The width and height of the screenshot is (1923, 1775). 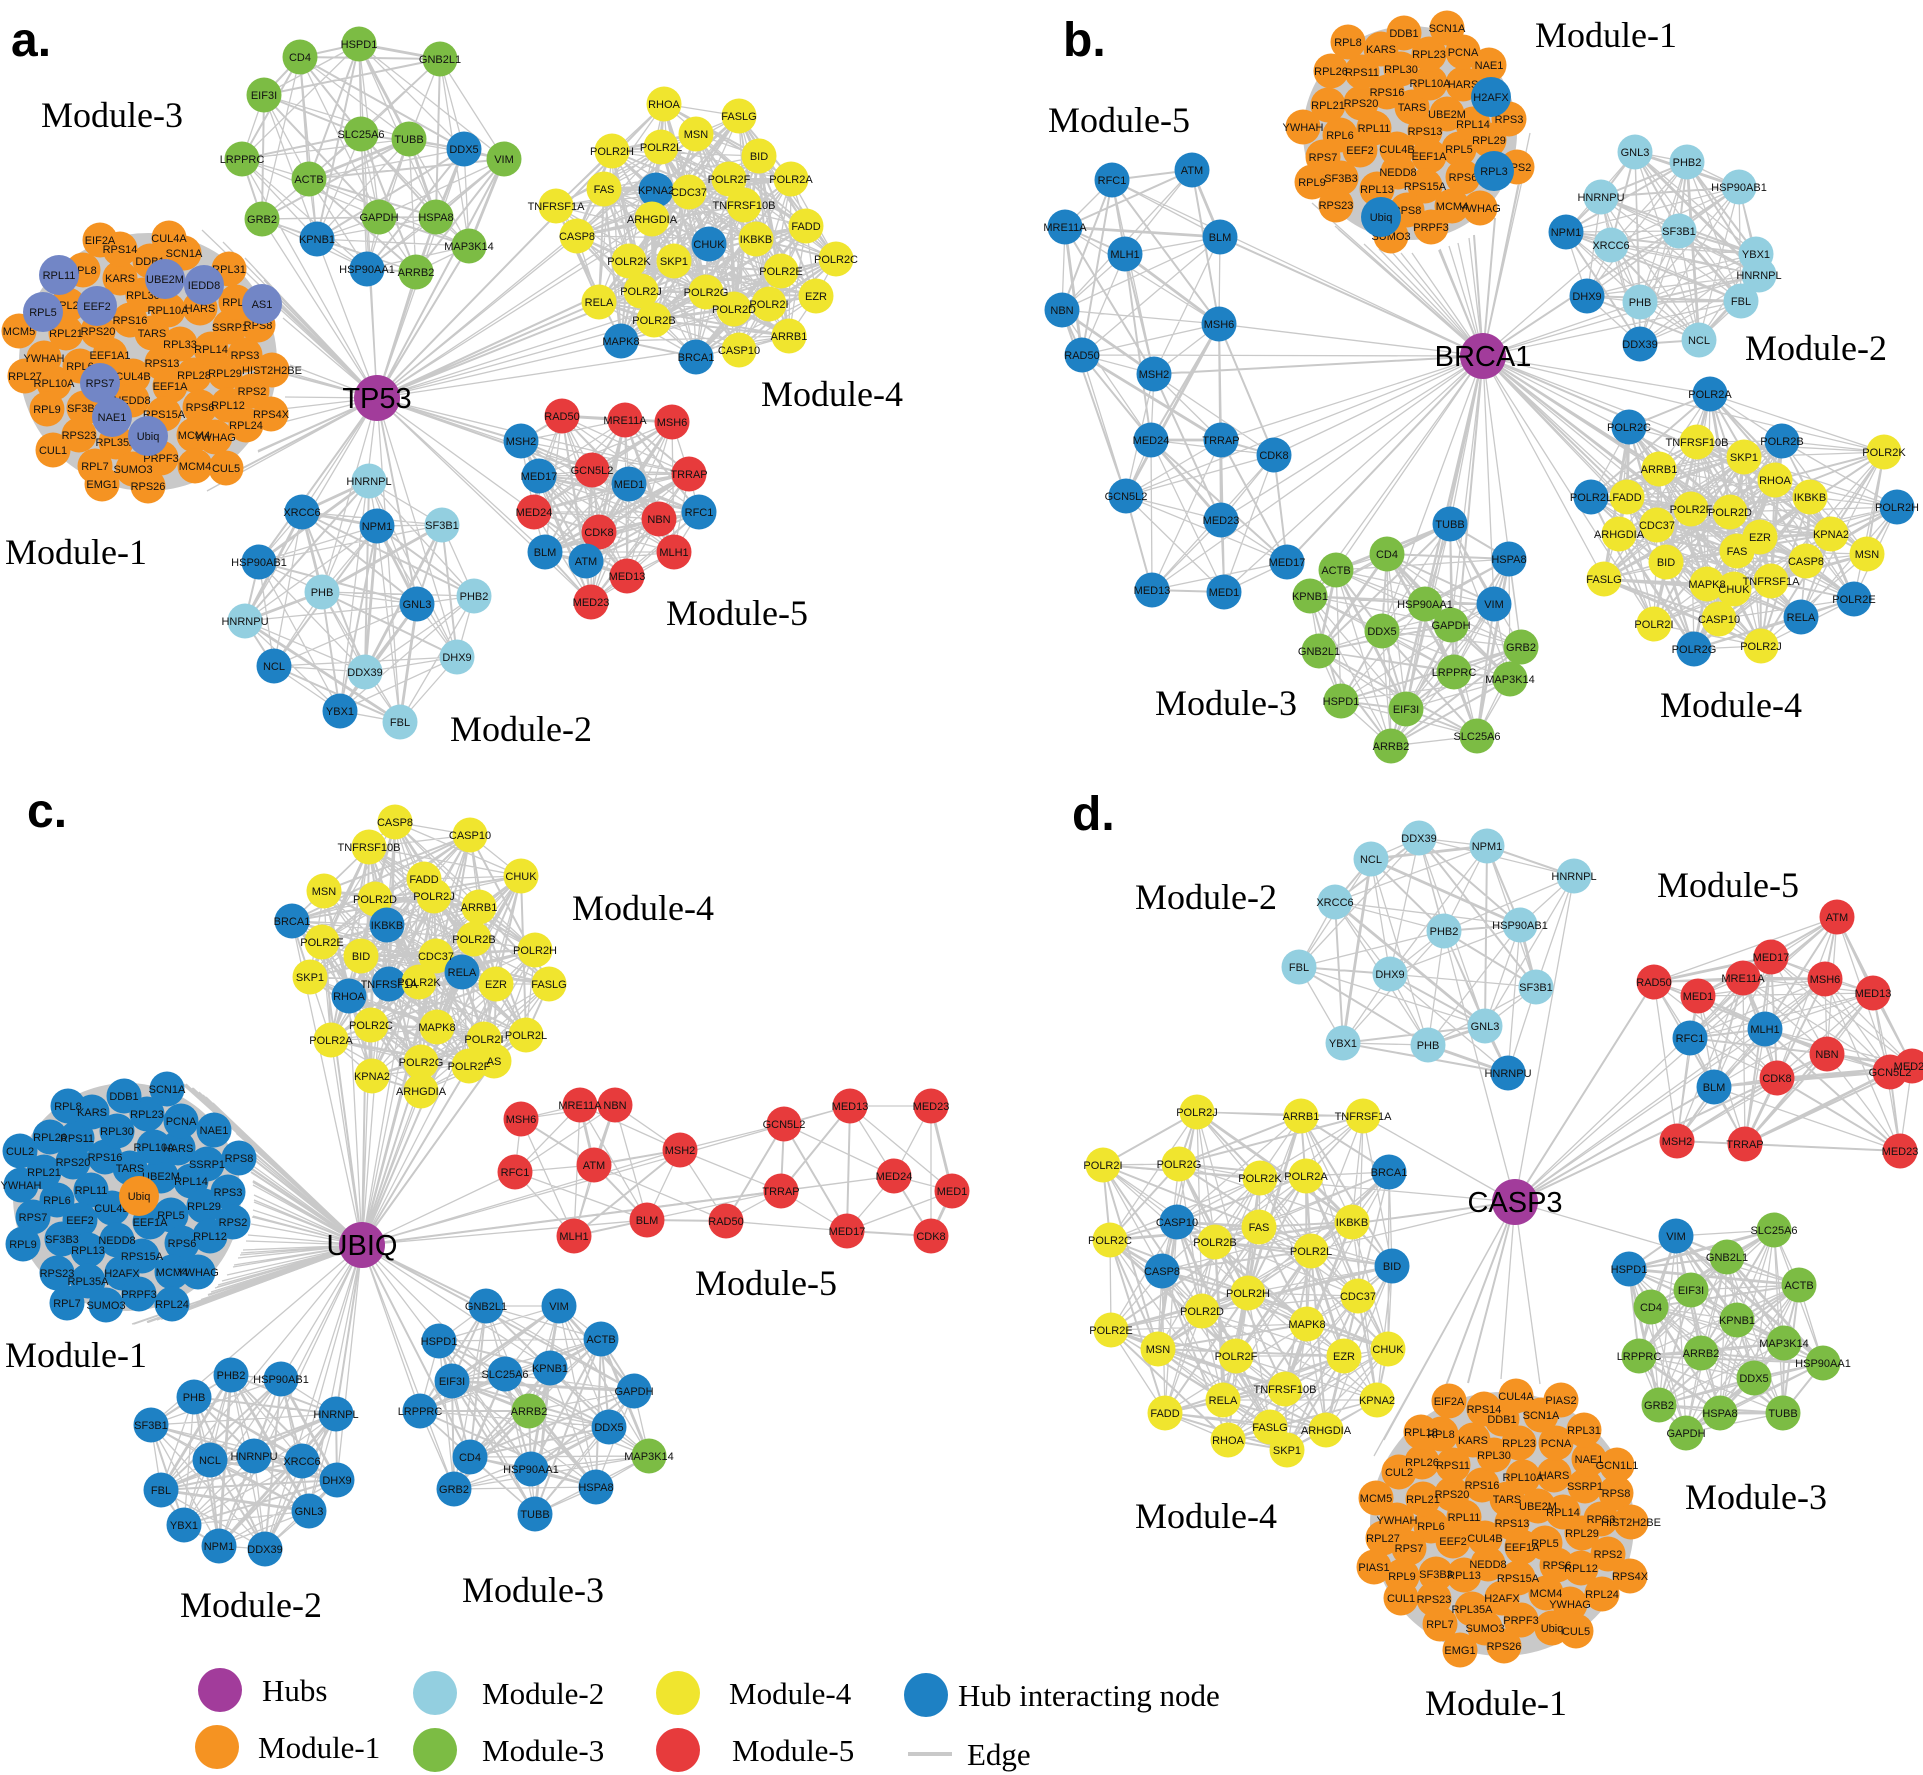 I want to click on svg-text: RPL12, so click(x=210, y=1237).